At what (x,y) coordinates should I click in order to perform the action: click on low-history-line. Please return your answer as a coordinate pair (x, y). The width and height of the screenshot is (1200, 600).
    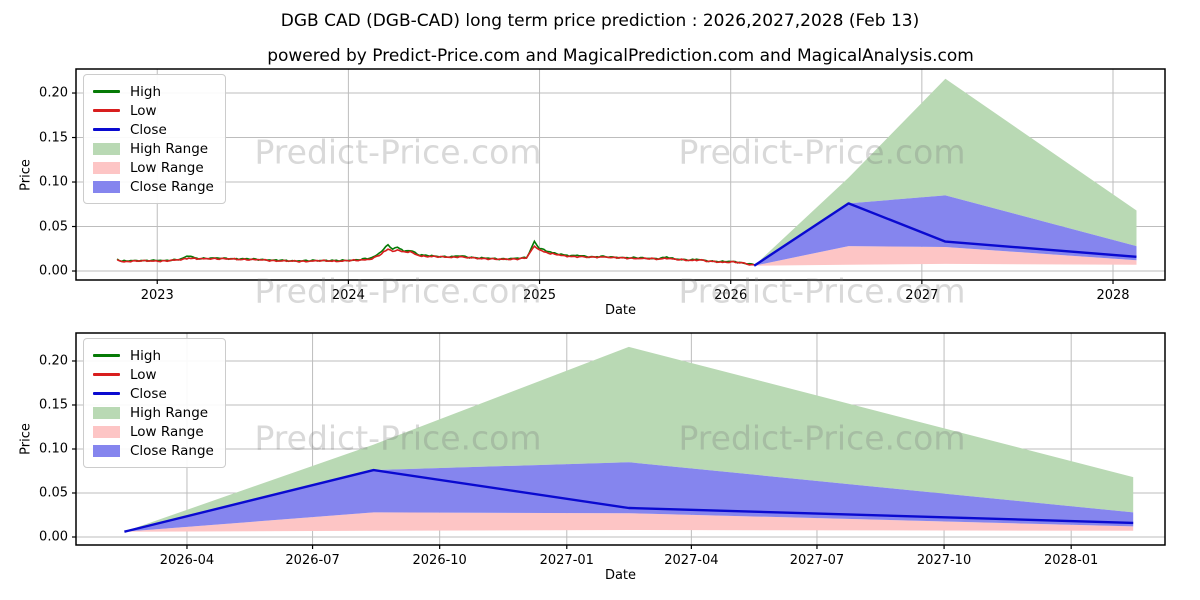
    Looking at the image, I should click on (435, 255).